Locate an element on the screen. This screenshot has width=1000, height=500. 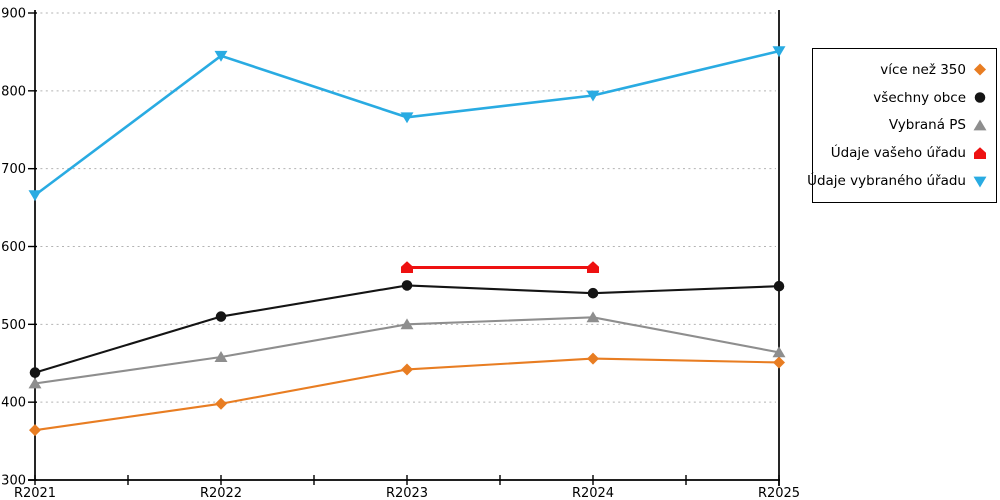
x-tick-label: R2024 is located at coordinates (593, 493).